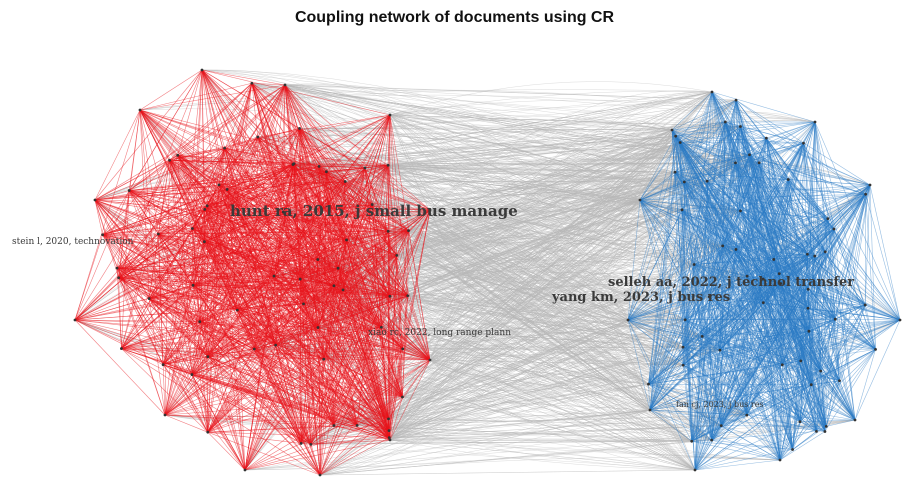 The height and width of the screenshot is (487, 909). I want to click on node-label-hunt: hunt ra, 2015, j small bus manage, so click(374, 211).